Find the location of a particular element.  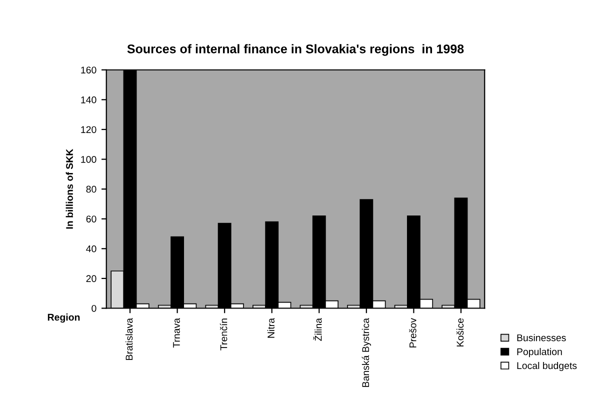

x-tick-label: Banská Bystrica is located at coordinates (367, 352).